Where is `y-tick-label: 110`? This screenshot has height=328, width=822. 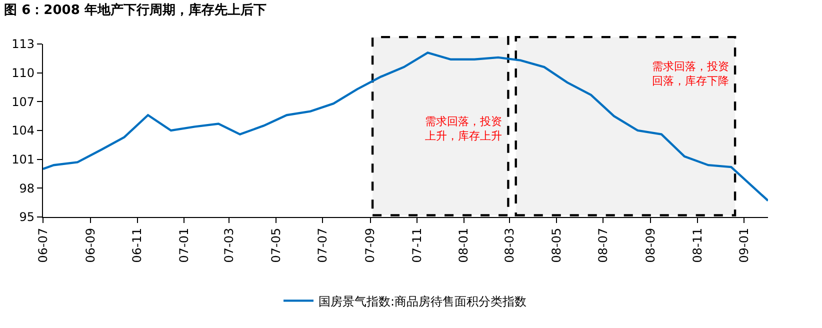 y-tick-label: 110 is located at coordinates (23, 73).